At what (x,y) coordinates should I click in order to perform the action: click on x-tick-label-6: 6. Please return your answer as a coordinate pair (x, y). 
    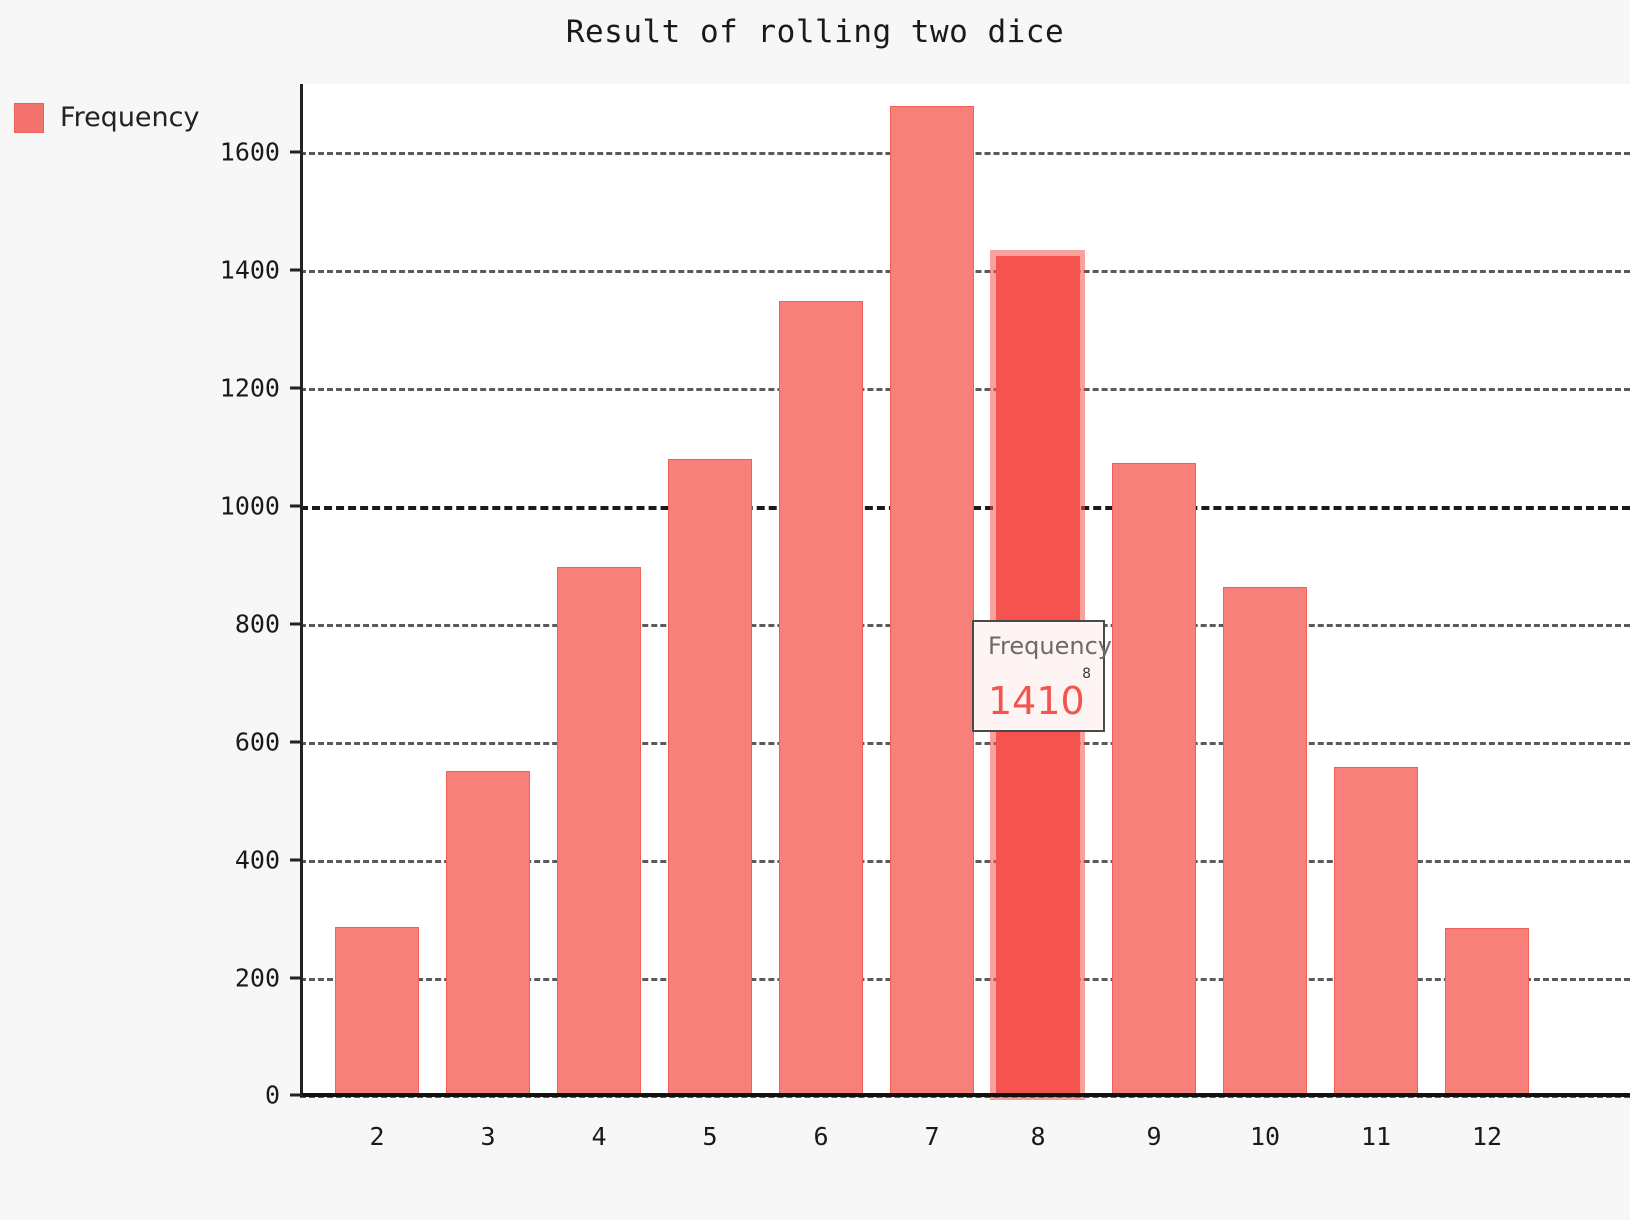
    Looking at the image, I should click on (821, 1136).